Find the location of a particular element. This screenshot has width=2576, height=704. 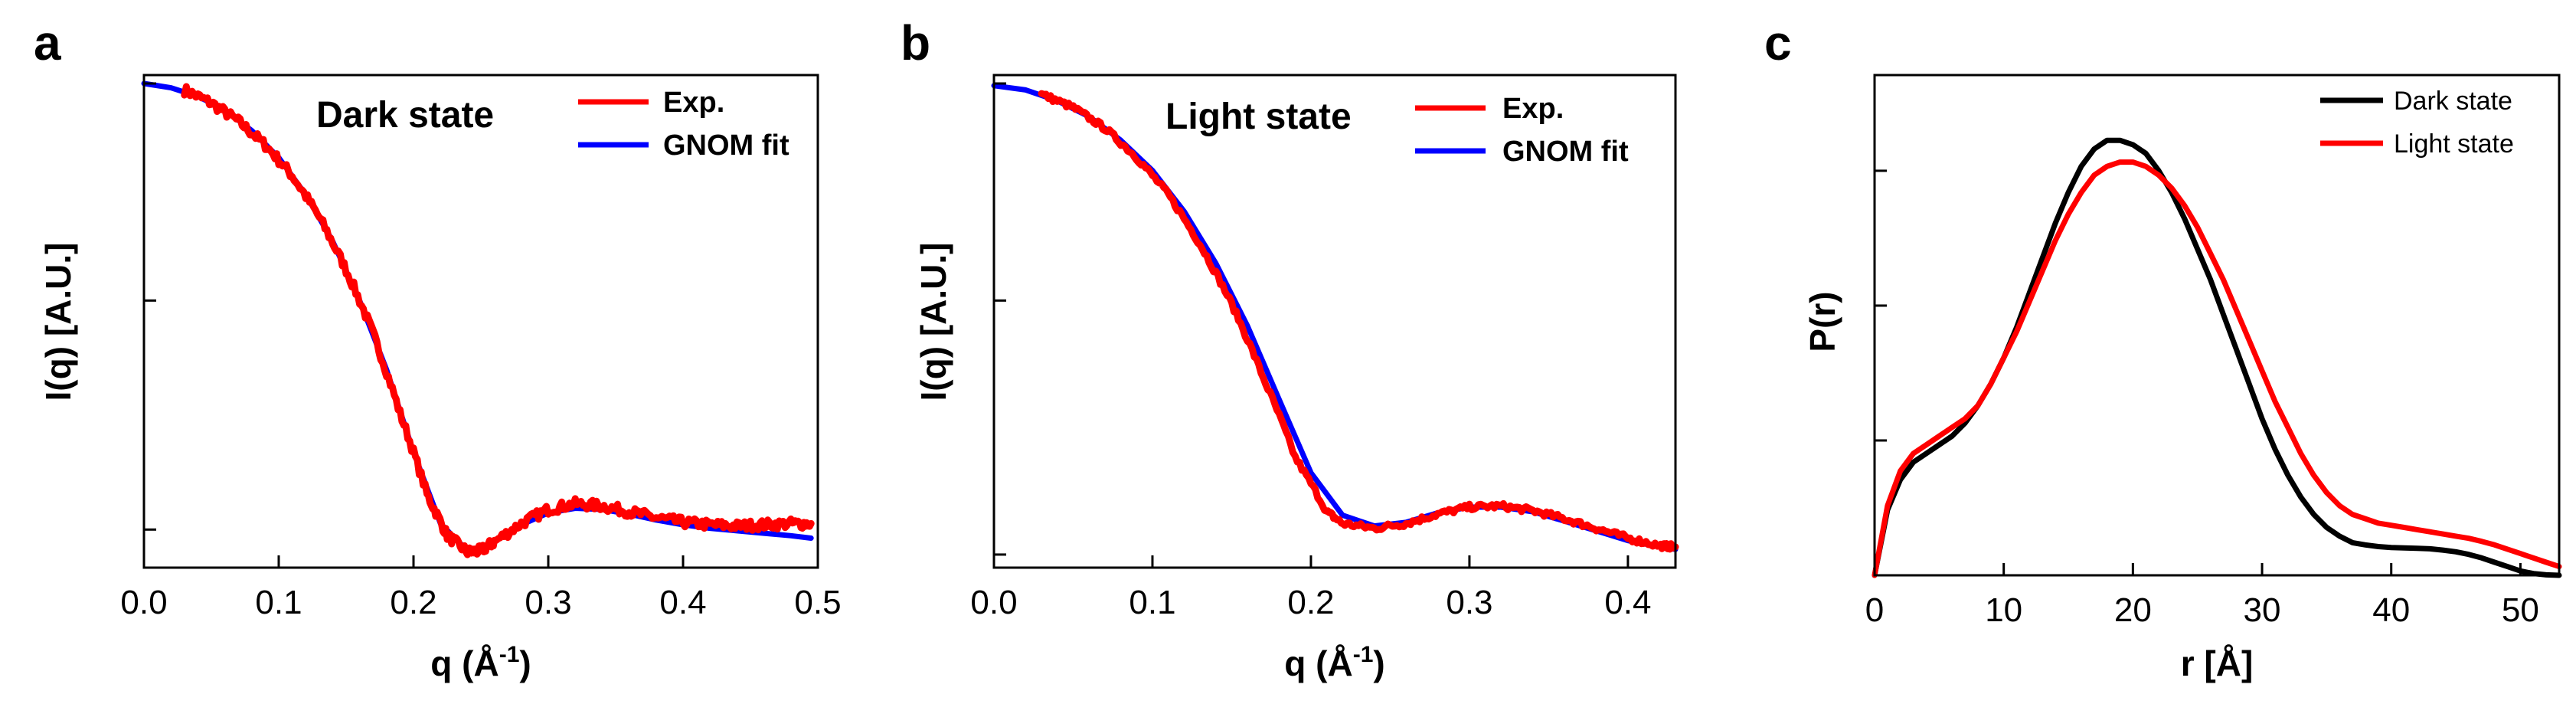

legend-b-exp-label: Exp. is located at coordinates (1533, 109).